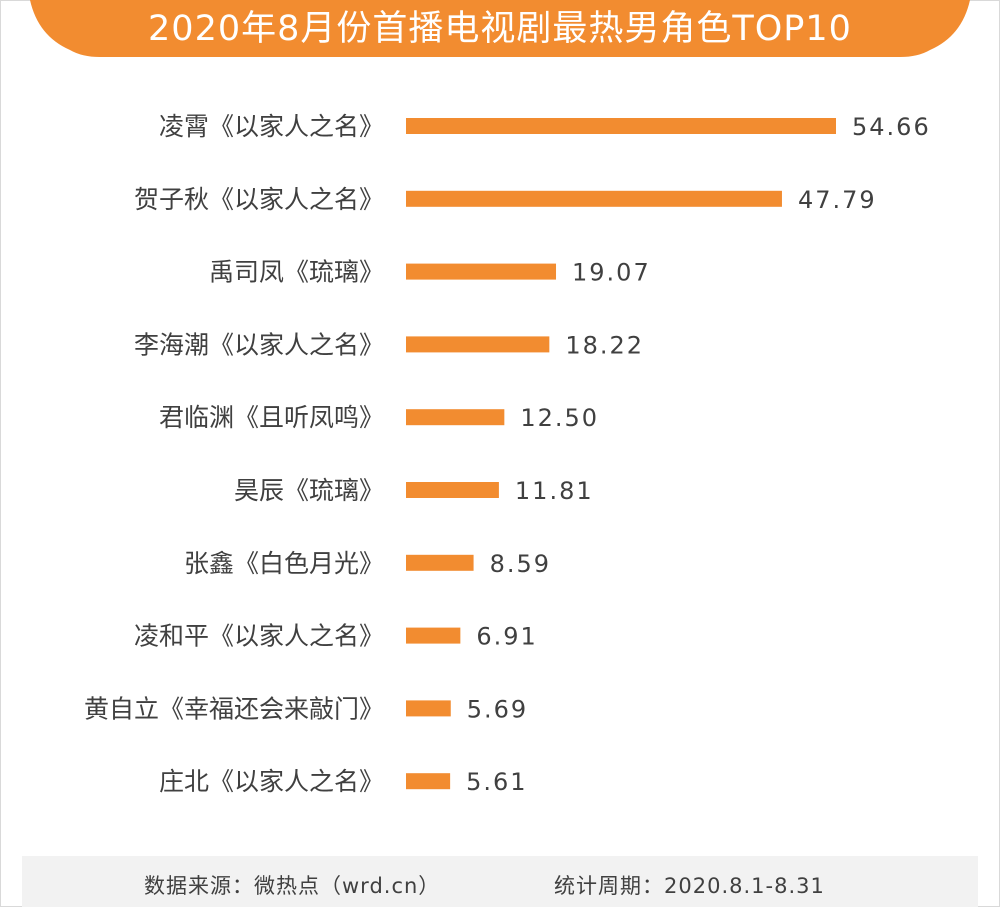  Describe the element at coordinates (506, 637) in the screenshot. I see `value-label: 6.91` at that location.